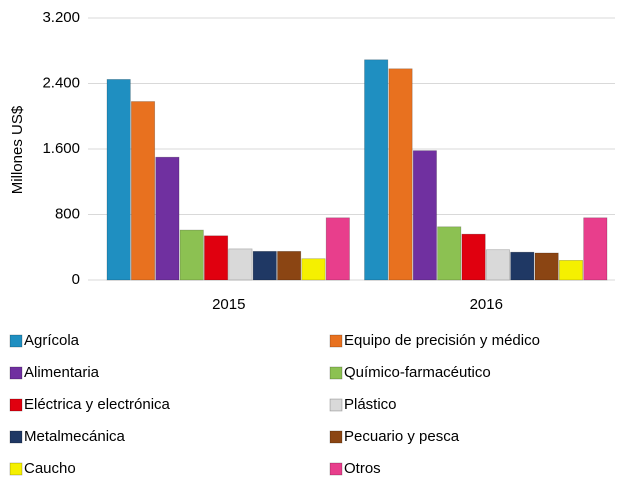 This screenshot has height=478, width=620. What do you see at coordinates (61, 148) in the screenshot?
I see `y-tick-label: 1.600` at bounding box center [61, 148].